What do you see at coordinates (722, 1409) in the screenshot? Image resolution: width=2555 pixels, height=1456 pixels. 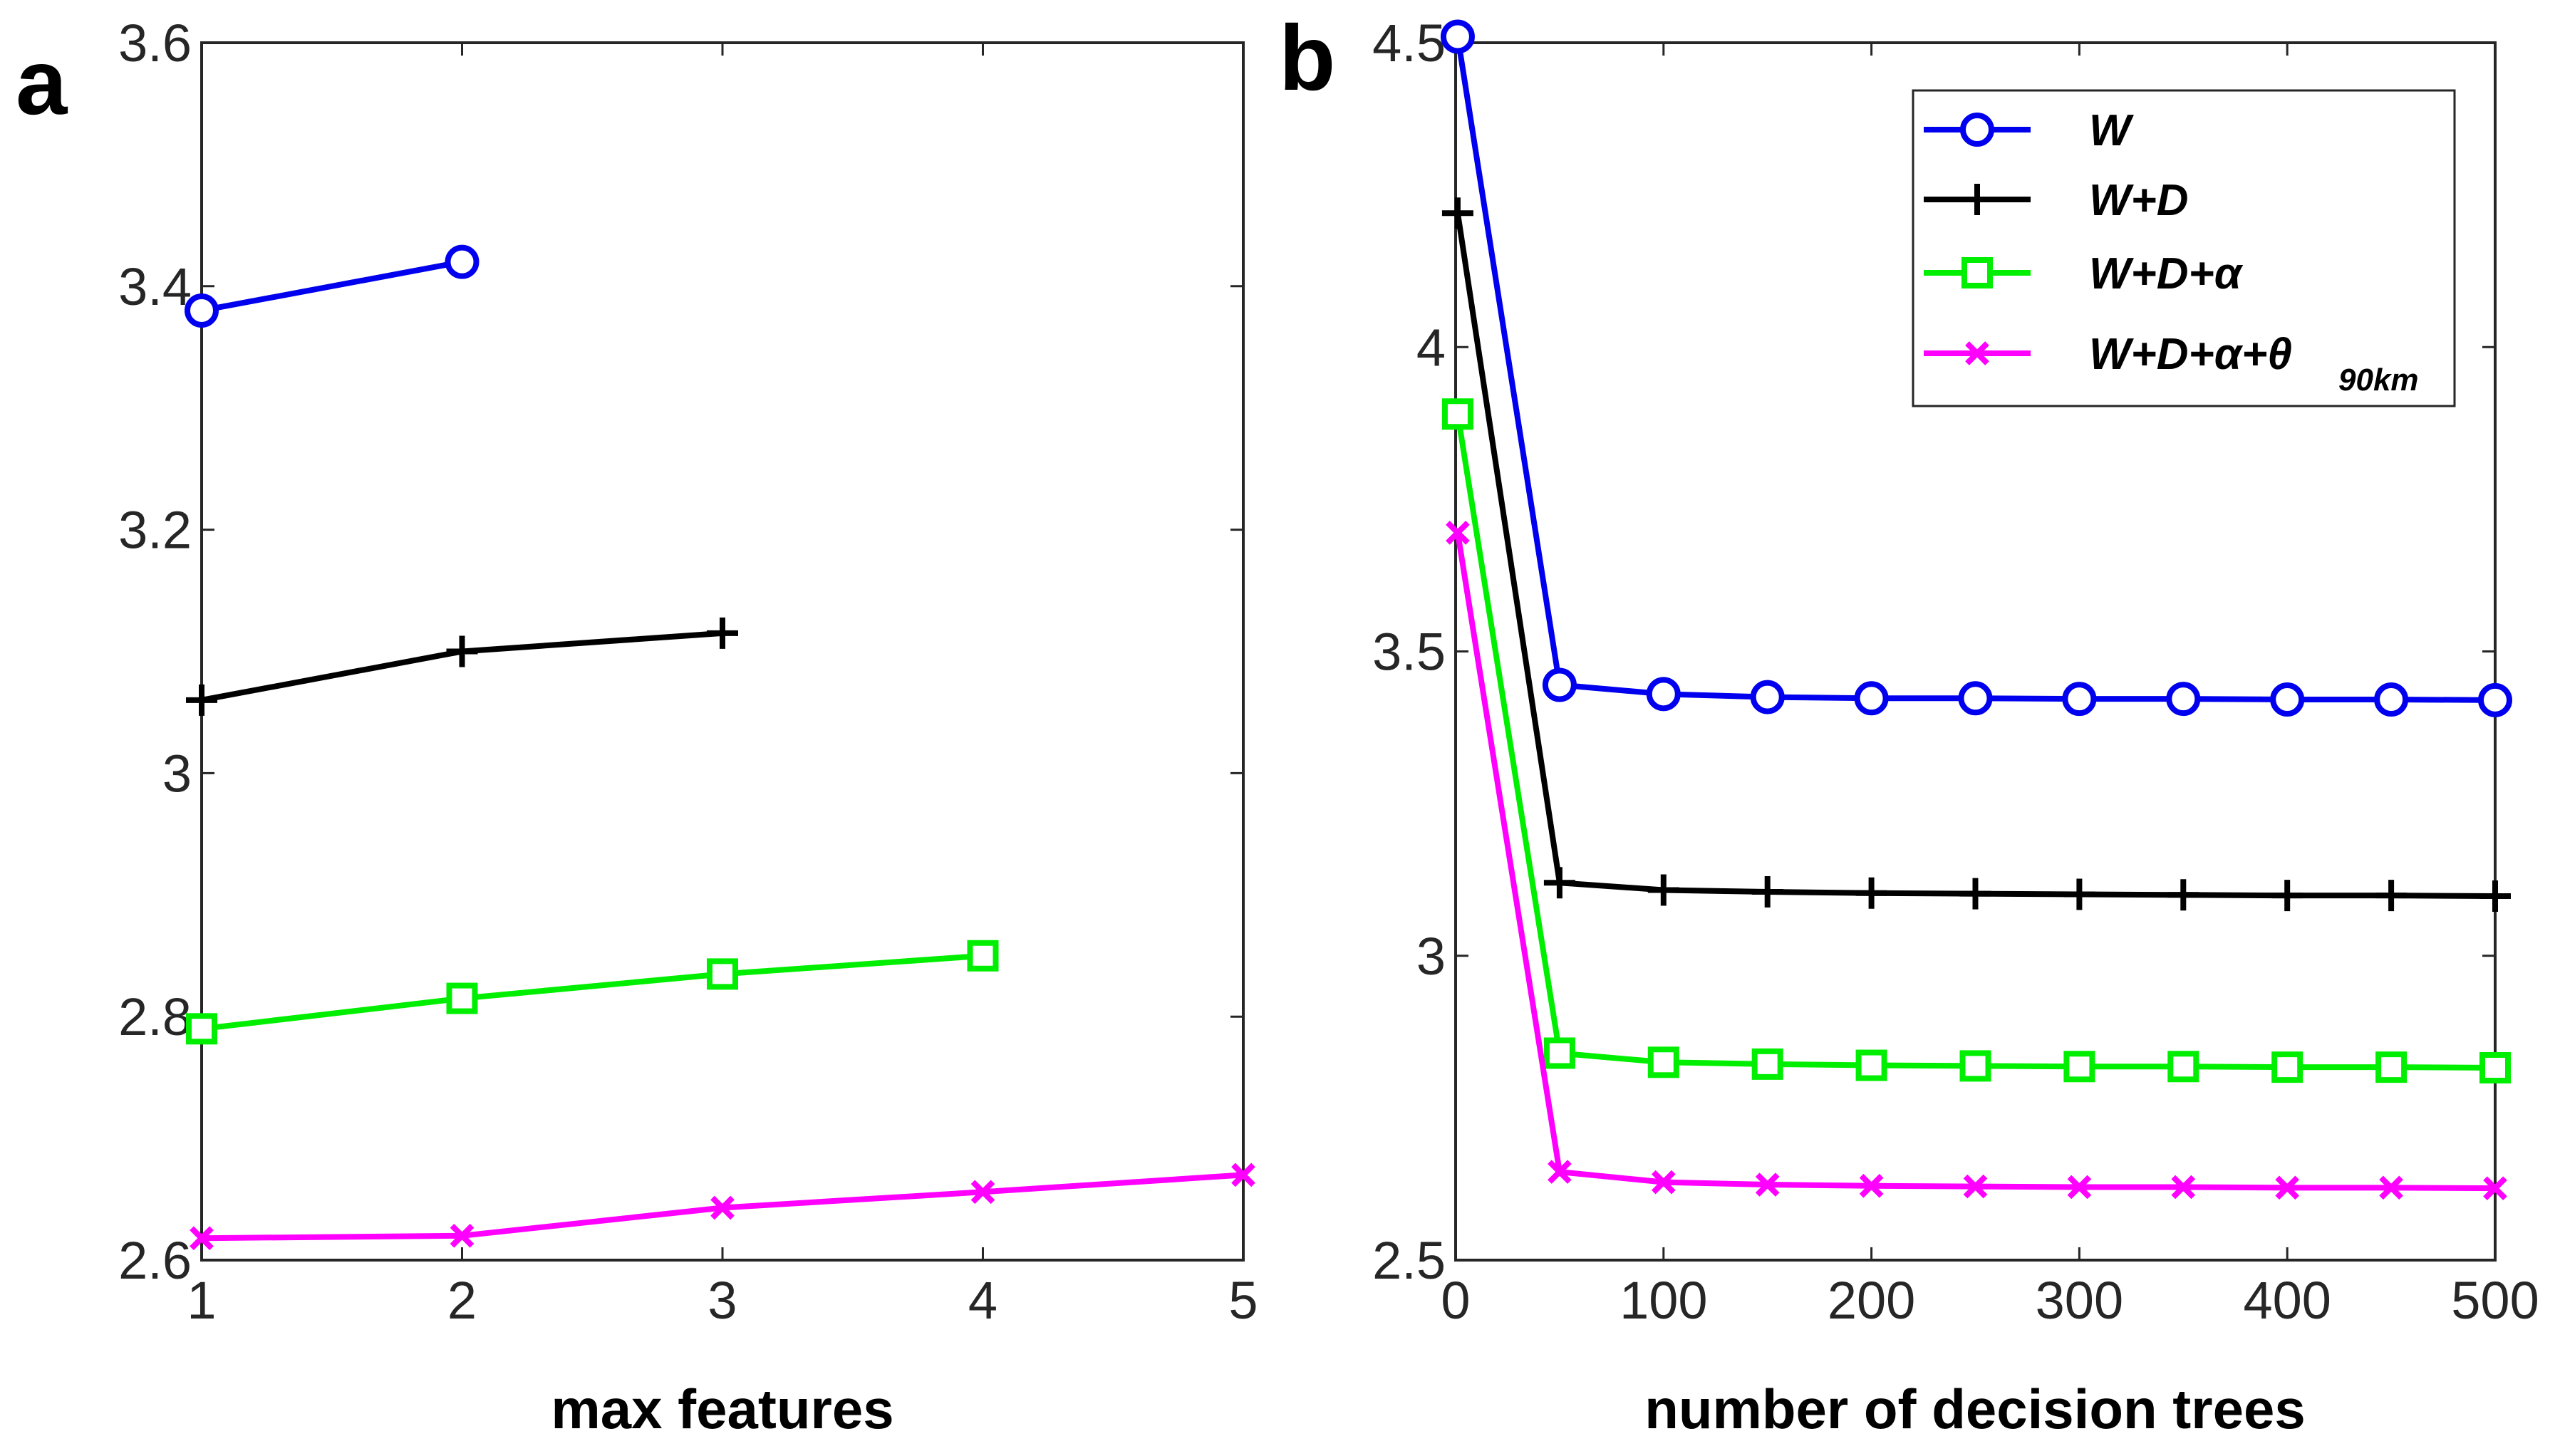 I see `panel-a-x-axis-label: max features` at bounding box center [722, 1409].